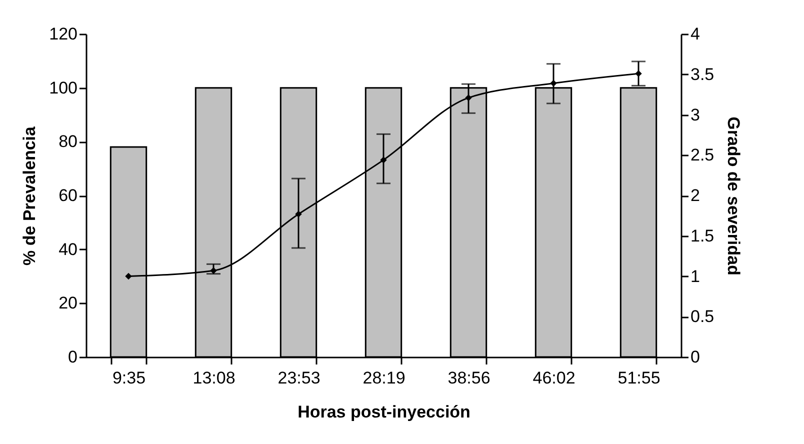  Describe the element at coordinates (73, 357) in the screenshot. I see `y-tick-label: 0` at that location.